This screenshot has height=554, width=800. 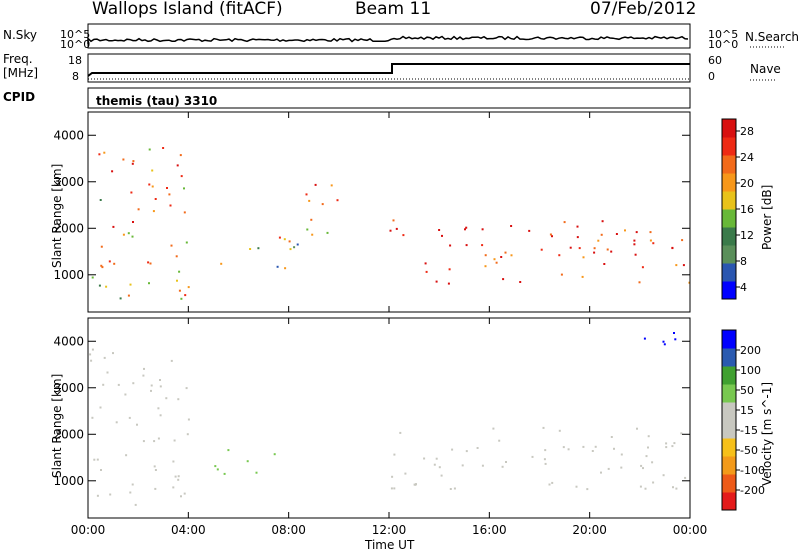 I want to click on nsky-tick-low: 10^0, so click(x=75, y=44).